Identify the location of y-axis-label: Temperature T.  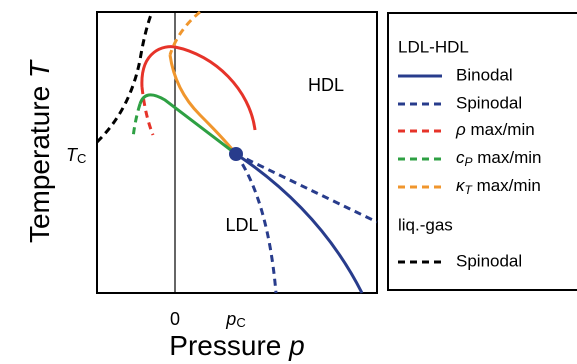
(39, 151).